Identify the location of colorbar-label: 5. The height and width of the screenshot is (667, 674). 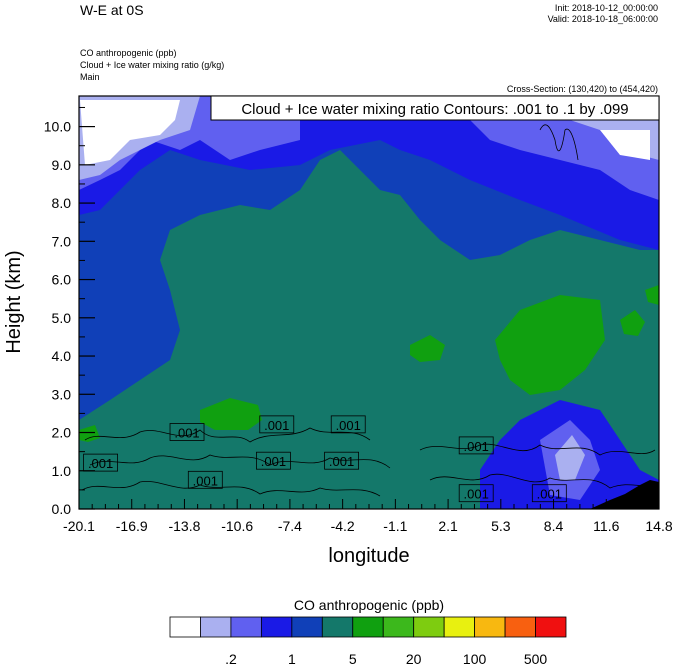
(353, 659).